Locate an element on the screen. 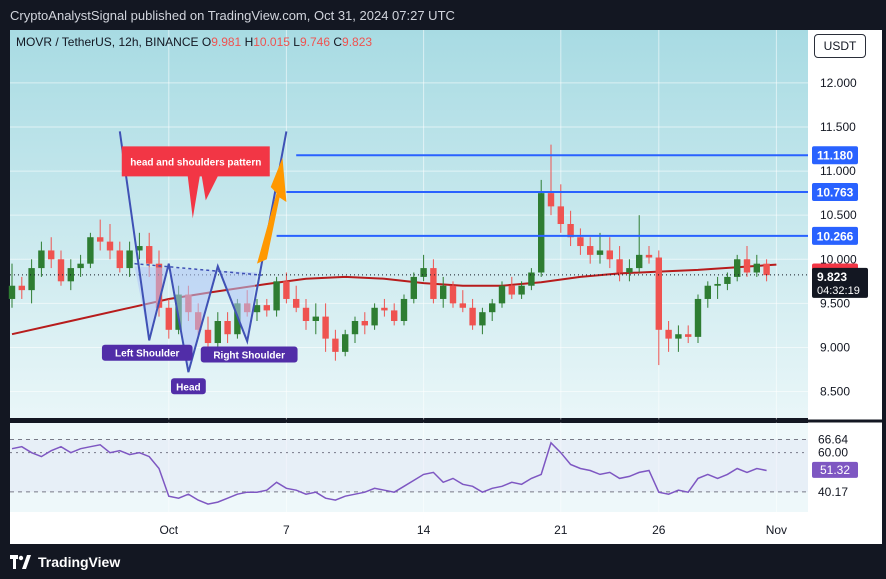 The height and width of the screenshot is (579, 886). left-shoulder-label: Left Shoulder is located at coordinates (147, 354).